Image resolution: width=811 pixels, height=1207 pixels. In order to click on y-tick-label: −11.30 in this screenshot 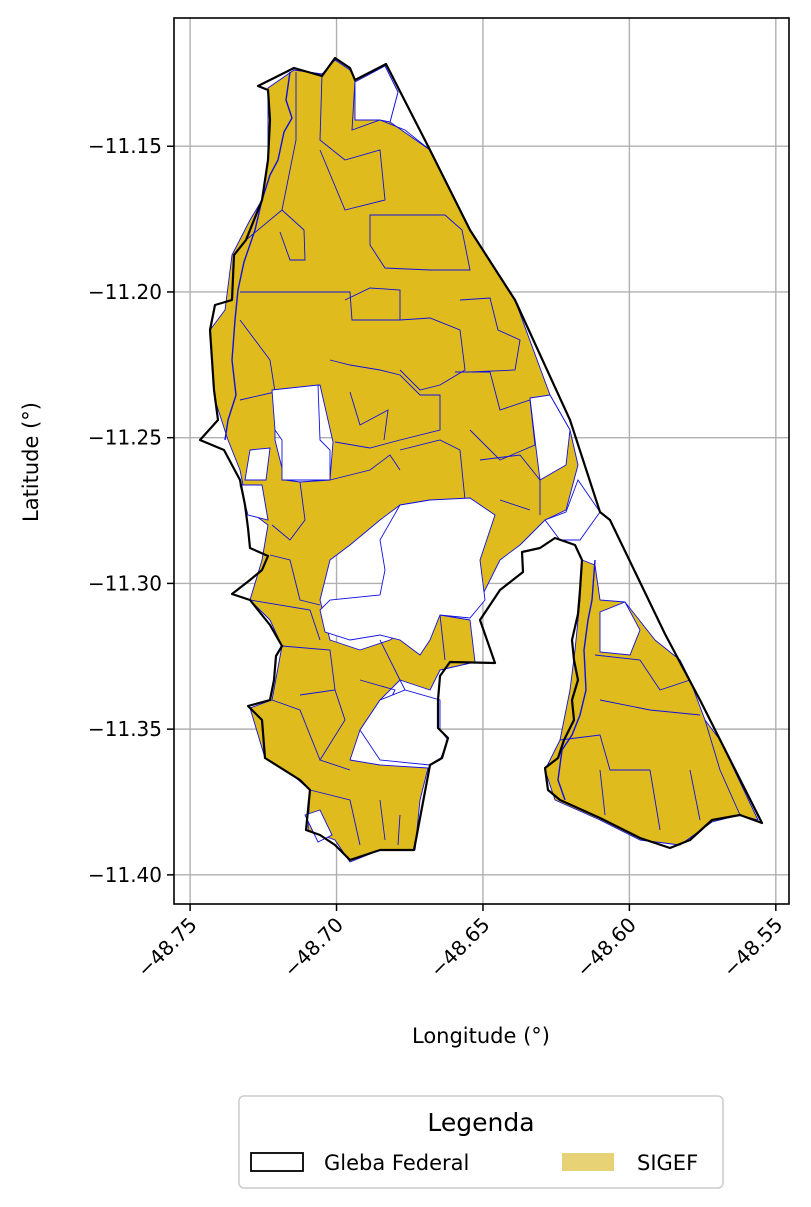, I will do `click(125, 583)`.